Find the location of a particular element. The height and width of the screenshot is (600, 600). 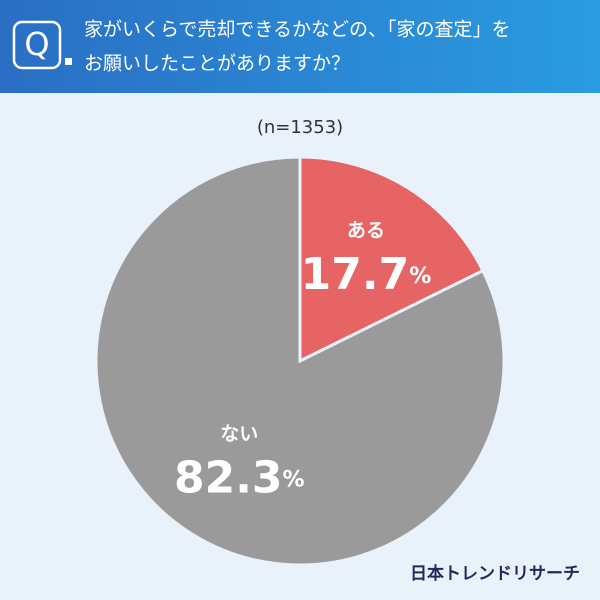

icon-letter: Q is located at coordinates (36, 44).